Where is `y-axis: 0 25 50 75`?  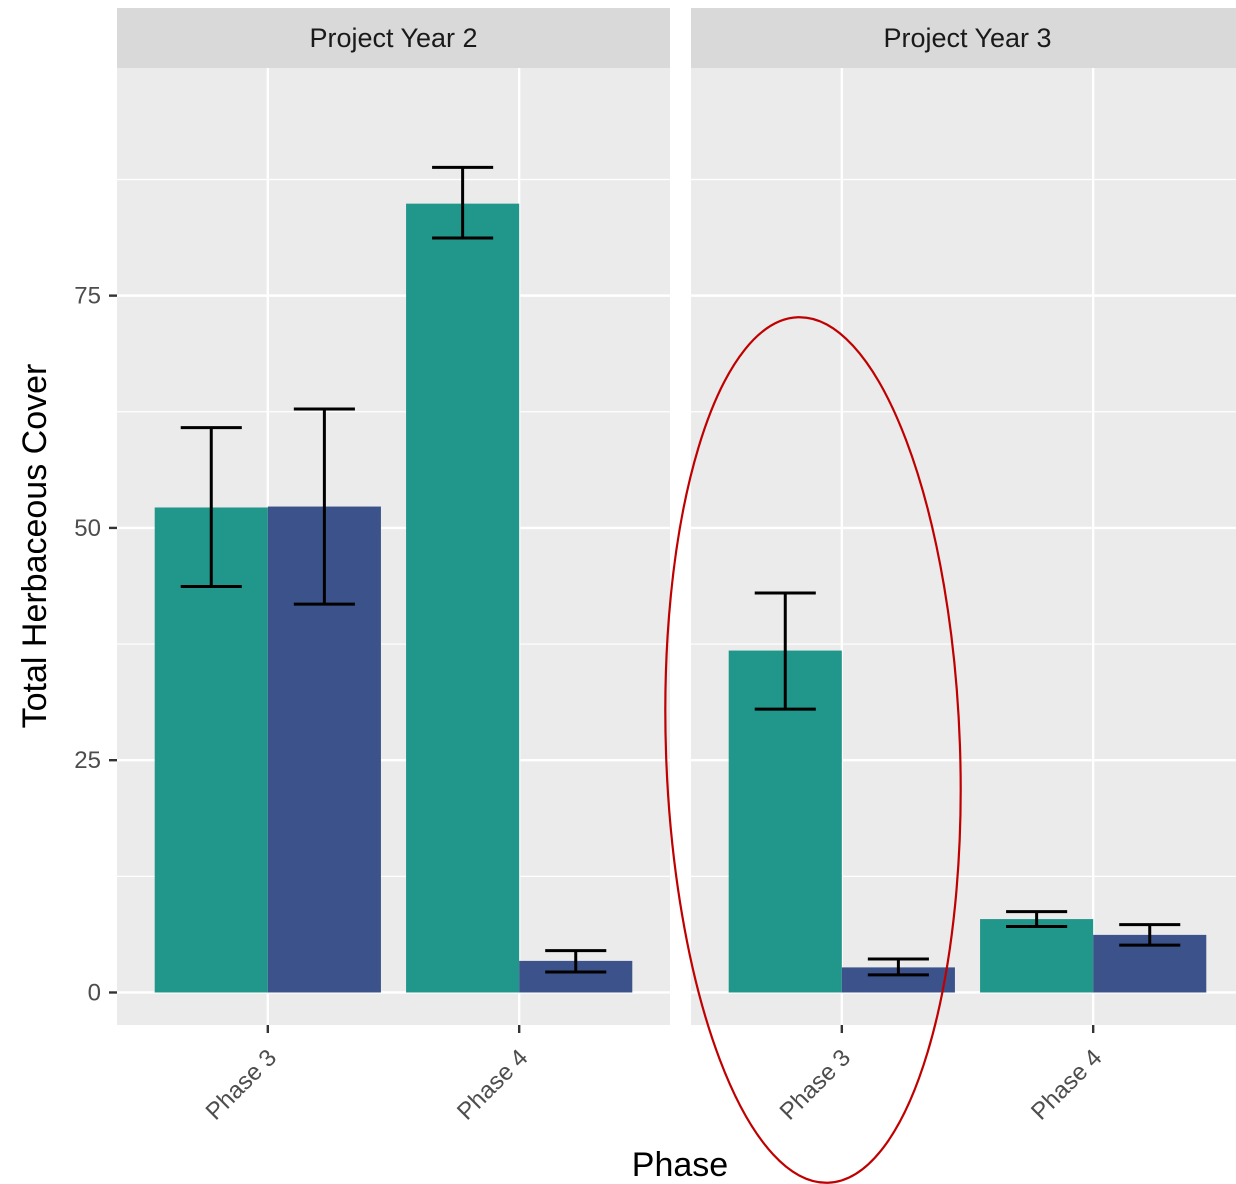 y-axis: 0 25 50 75 is located at coordinates (95, 644).